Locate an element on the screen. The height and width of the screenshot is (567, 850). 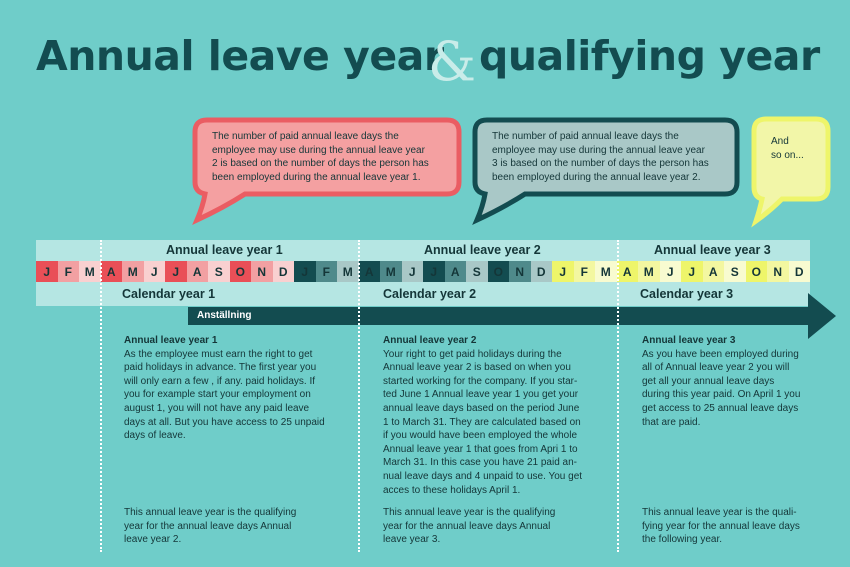
footer-line: year for the annual leave days Annual is located at coordinates (467, 526).